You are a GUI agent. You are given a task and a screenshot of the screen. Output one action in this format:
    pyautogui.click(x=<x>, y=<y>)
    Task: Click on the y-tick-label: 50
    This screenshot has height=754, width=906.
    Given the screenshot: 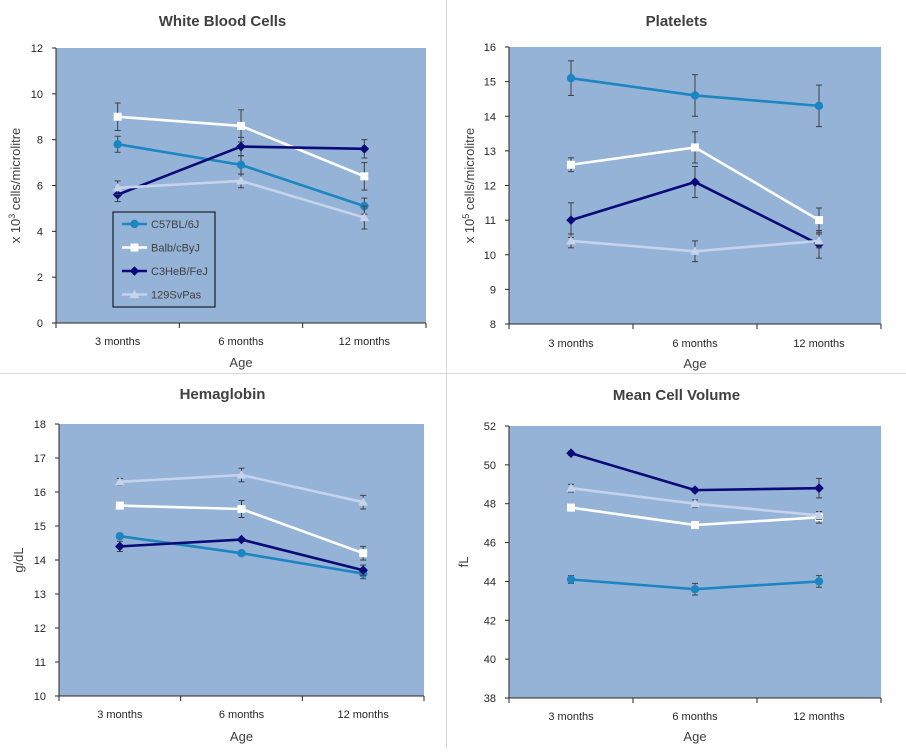 What is the action you would take?
    pyautogui.click(x=490, y=466)
    